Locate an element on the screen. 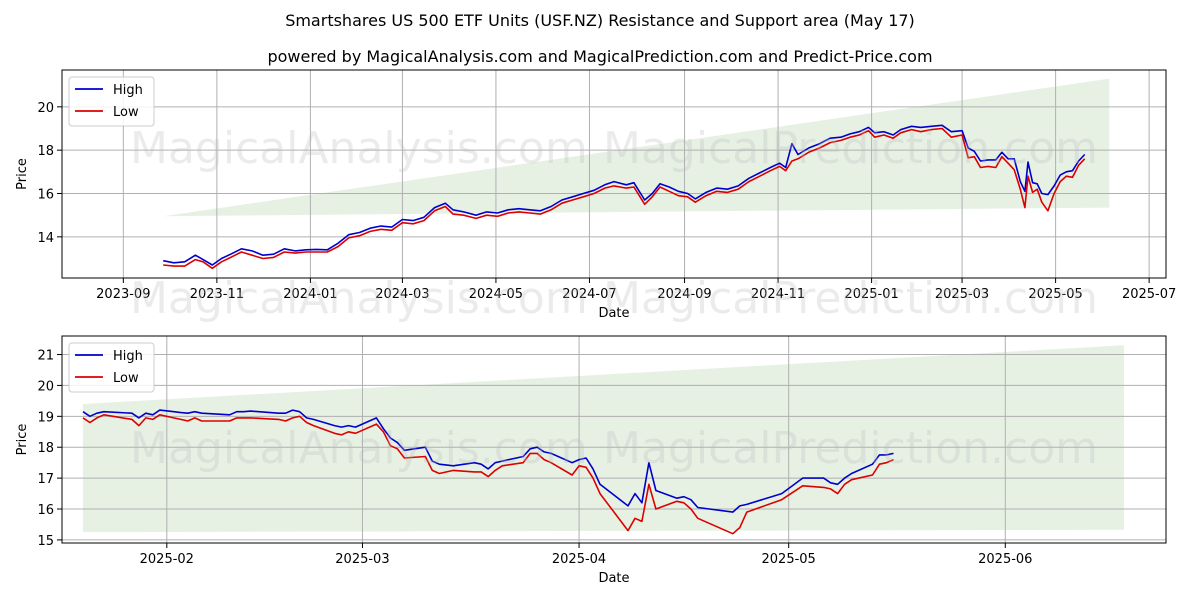  x-tick-label: 2024-01 is located at coordinates (310, 294).